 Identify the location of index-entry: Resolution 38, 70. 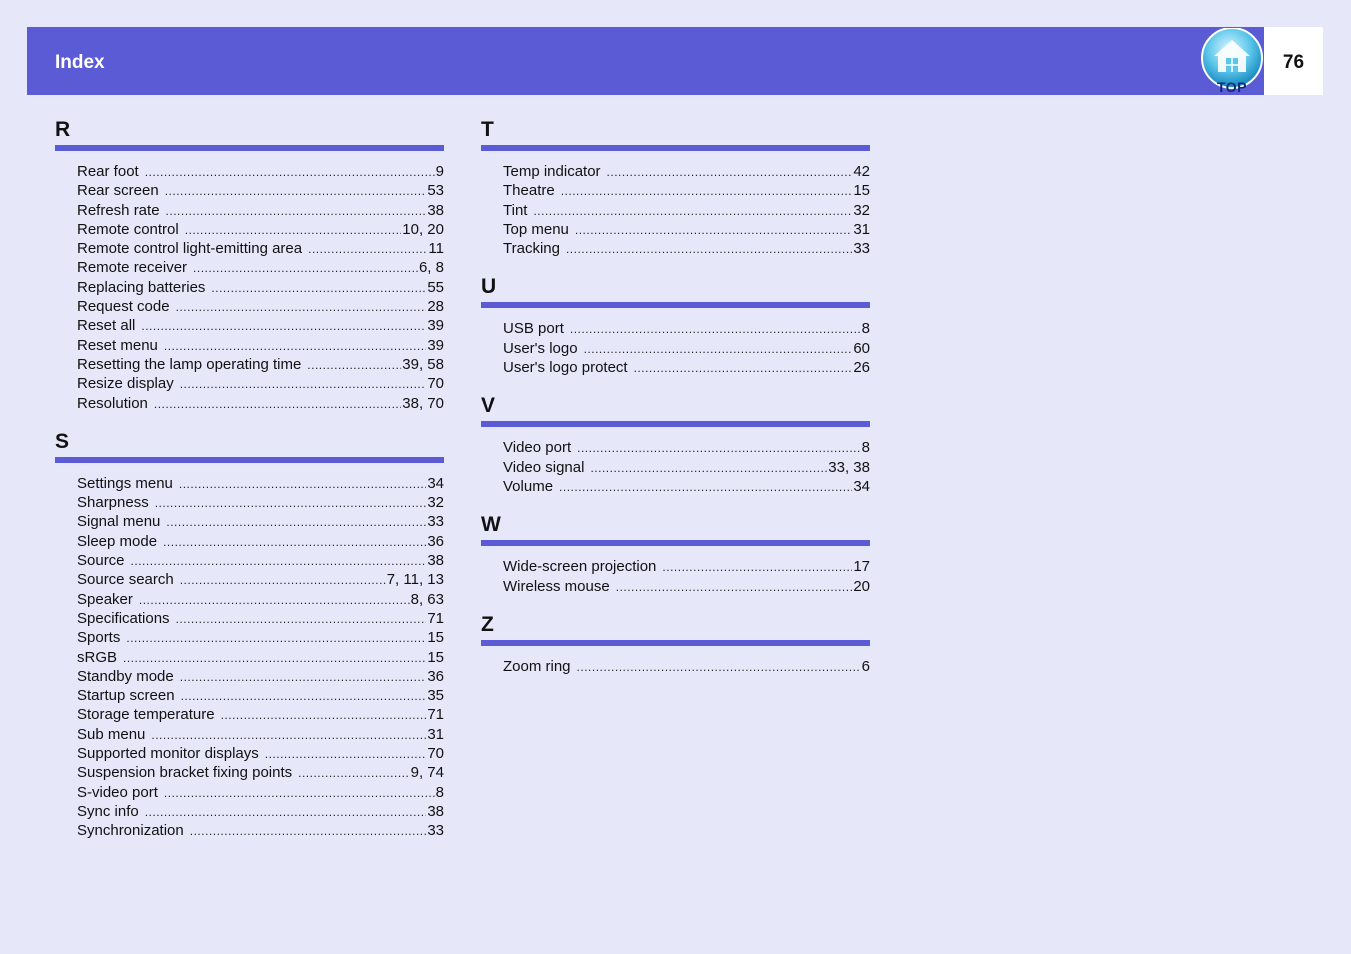
(260, 403).